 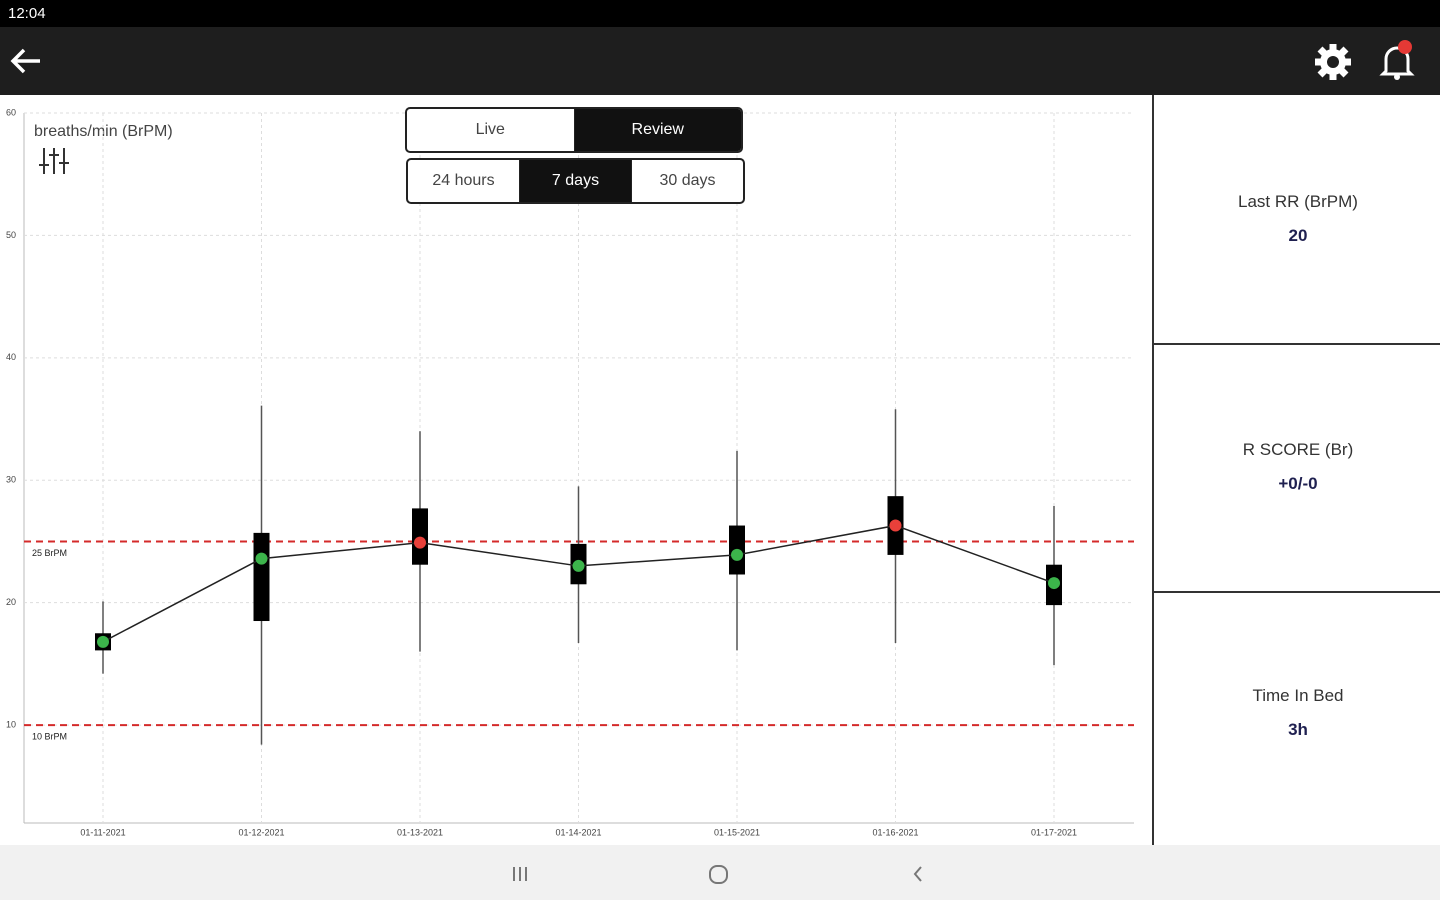 What do you see at coordinates (1298, 235) in the screenshot?
I see `stat-value: 20` at bounding box center [1298, 235].